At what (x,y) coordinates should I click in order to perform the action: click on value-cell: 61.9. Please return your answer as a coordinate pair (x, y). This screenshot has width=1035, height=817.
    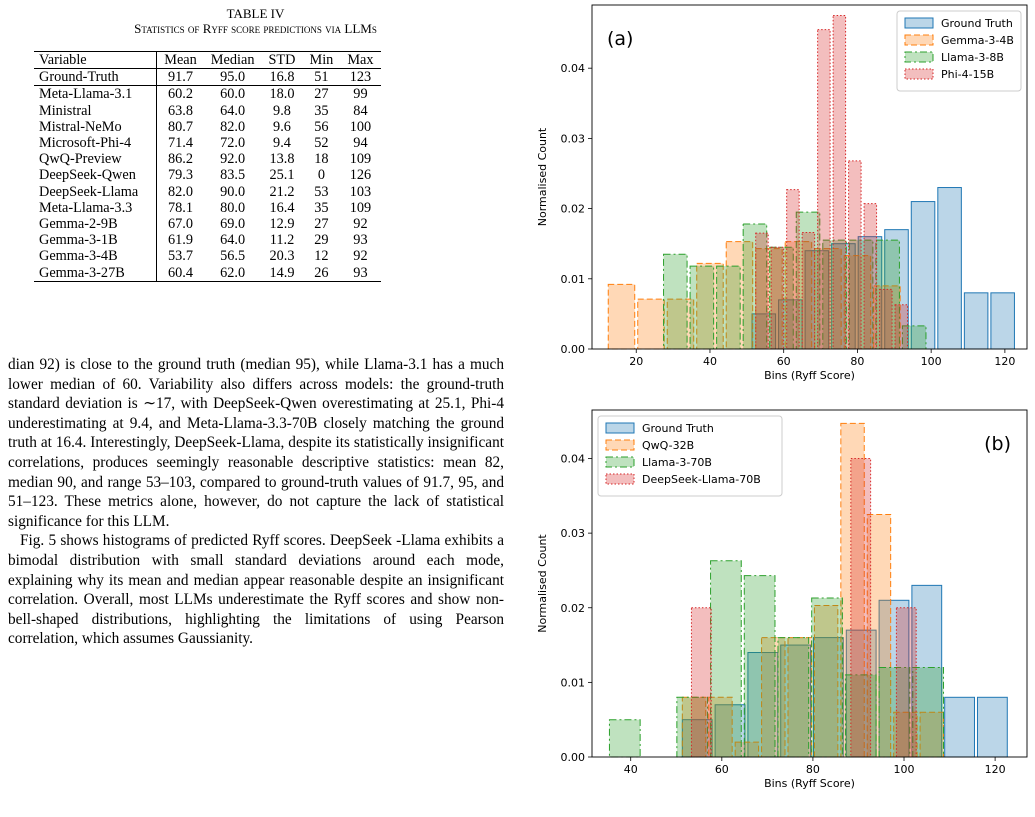
    Looking at the image, I should click on (181, 240).